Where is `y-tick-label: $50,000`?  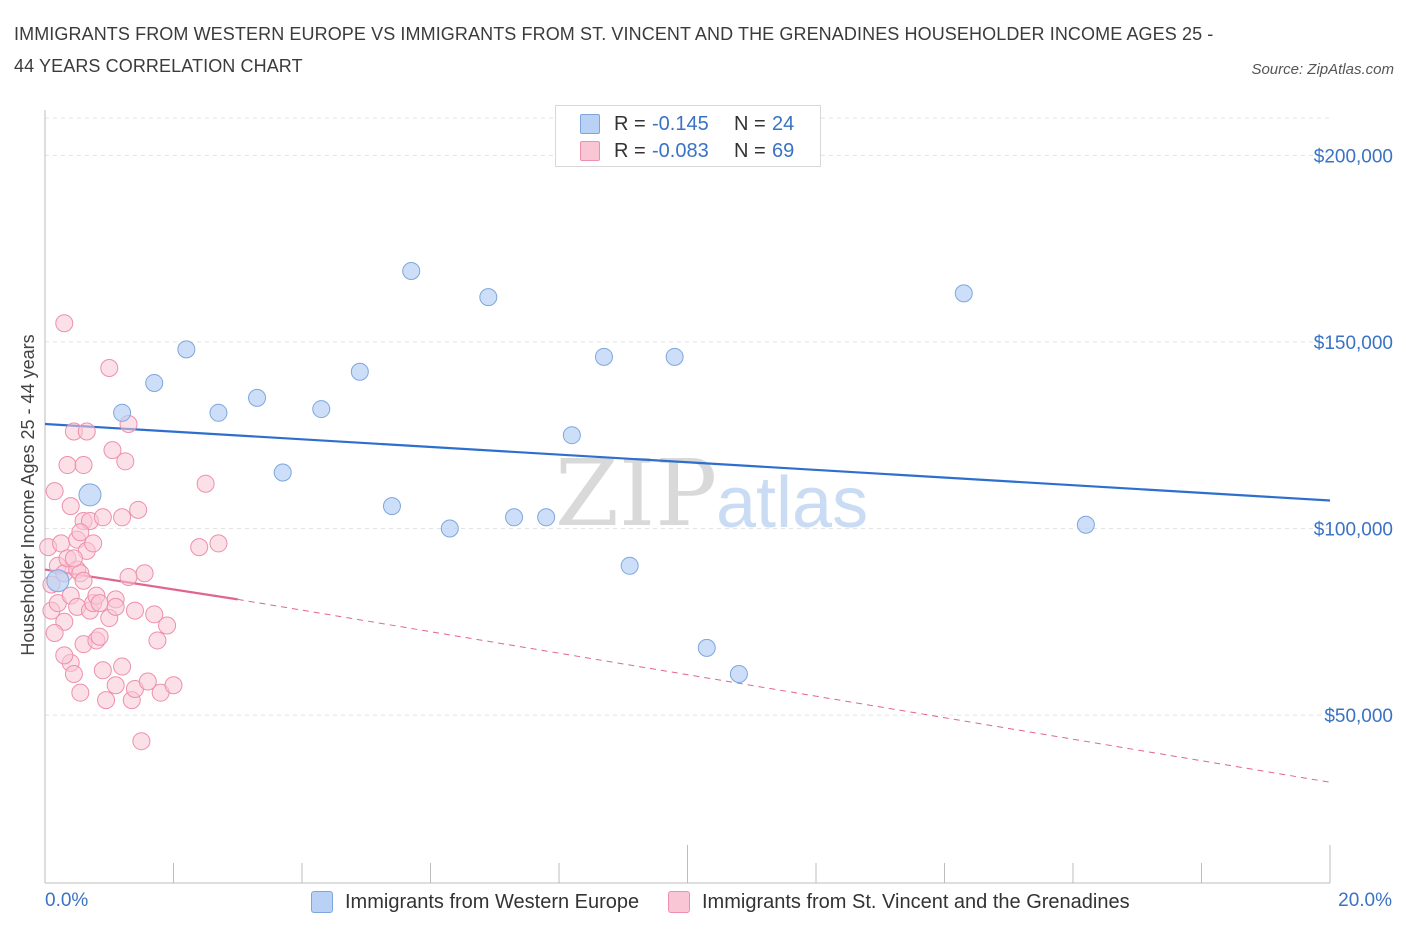 y-tick-label: $50,000 is located at coordinates (1358, 716).